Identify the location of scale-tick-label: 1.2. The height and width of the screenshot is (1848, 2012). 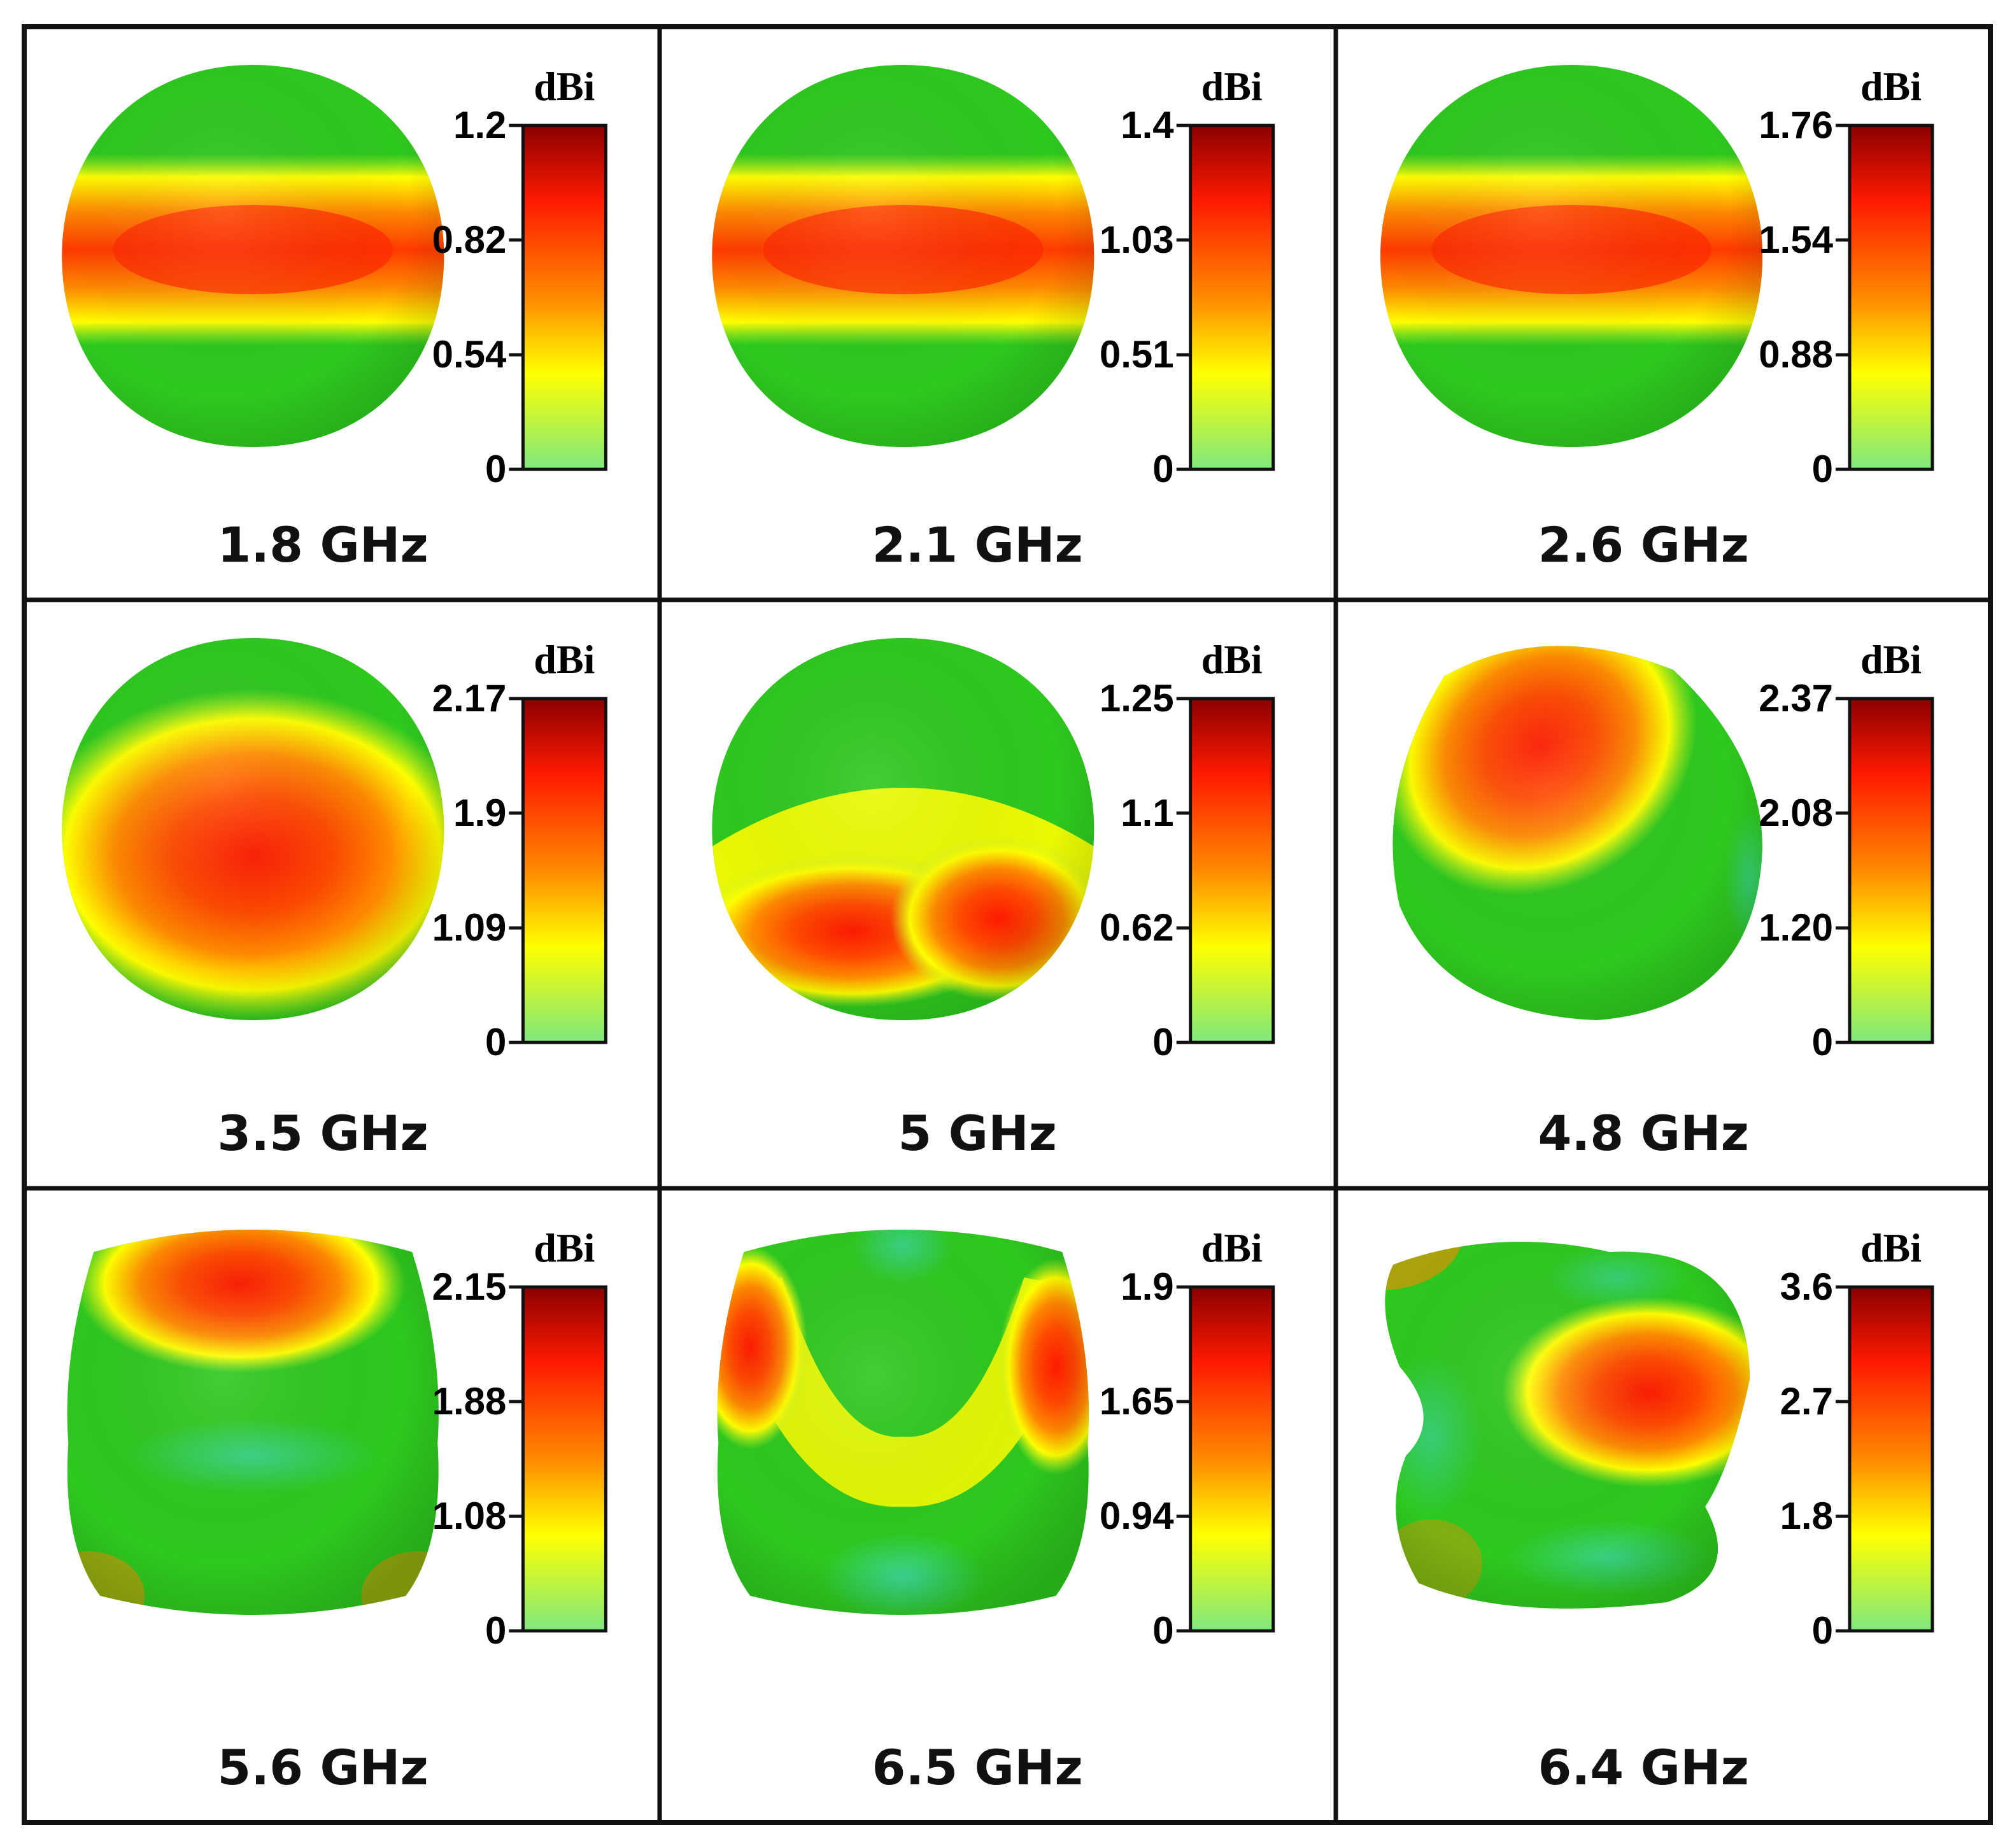
(479, 125).